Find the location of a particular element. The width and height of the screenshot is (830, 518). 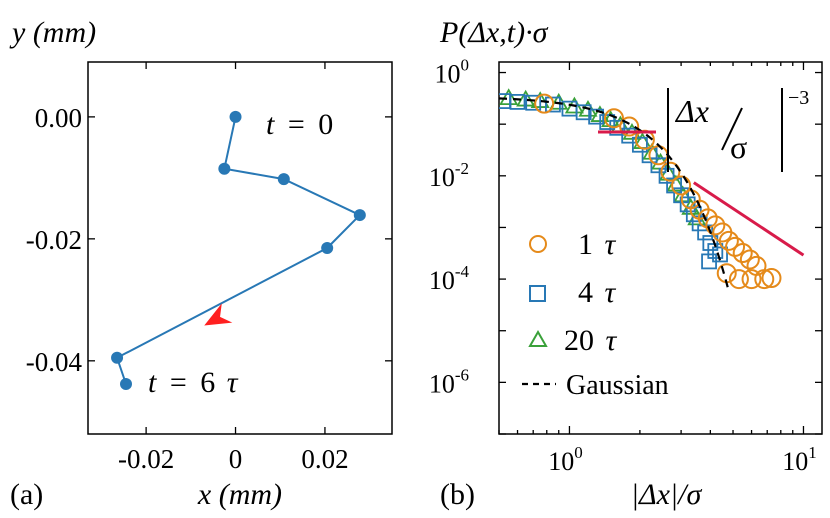

legend-denominator: σ is located at coordinates (738, 147).